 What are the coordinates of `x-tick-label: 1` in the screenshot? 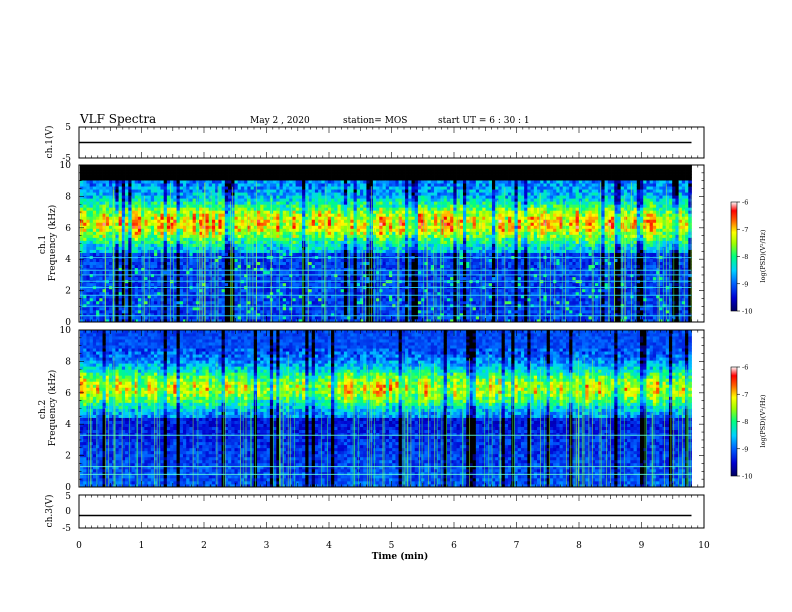 It's located at (142, 546).